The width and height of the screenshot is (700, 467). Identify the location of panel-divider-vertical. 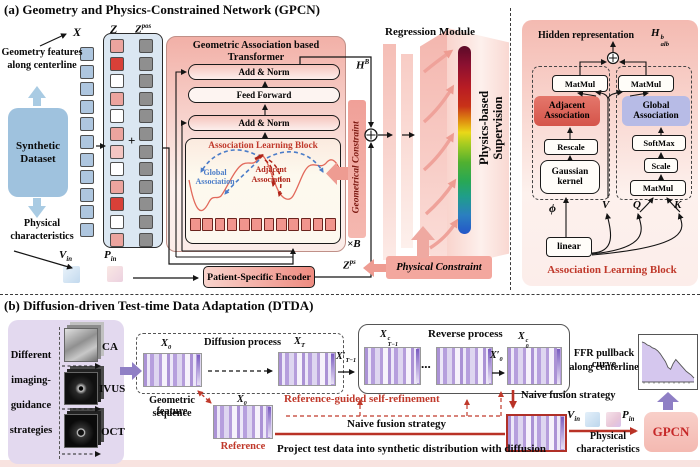
(510, 149).